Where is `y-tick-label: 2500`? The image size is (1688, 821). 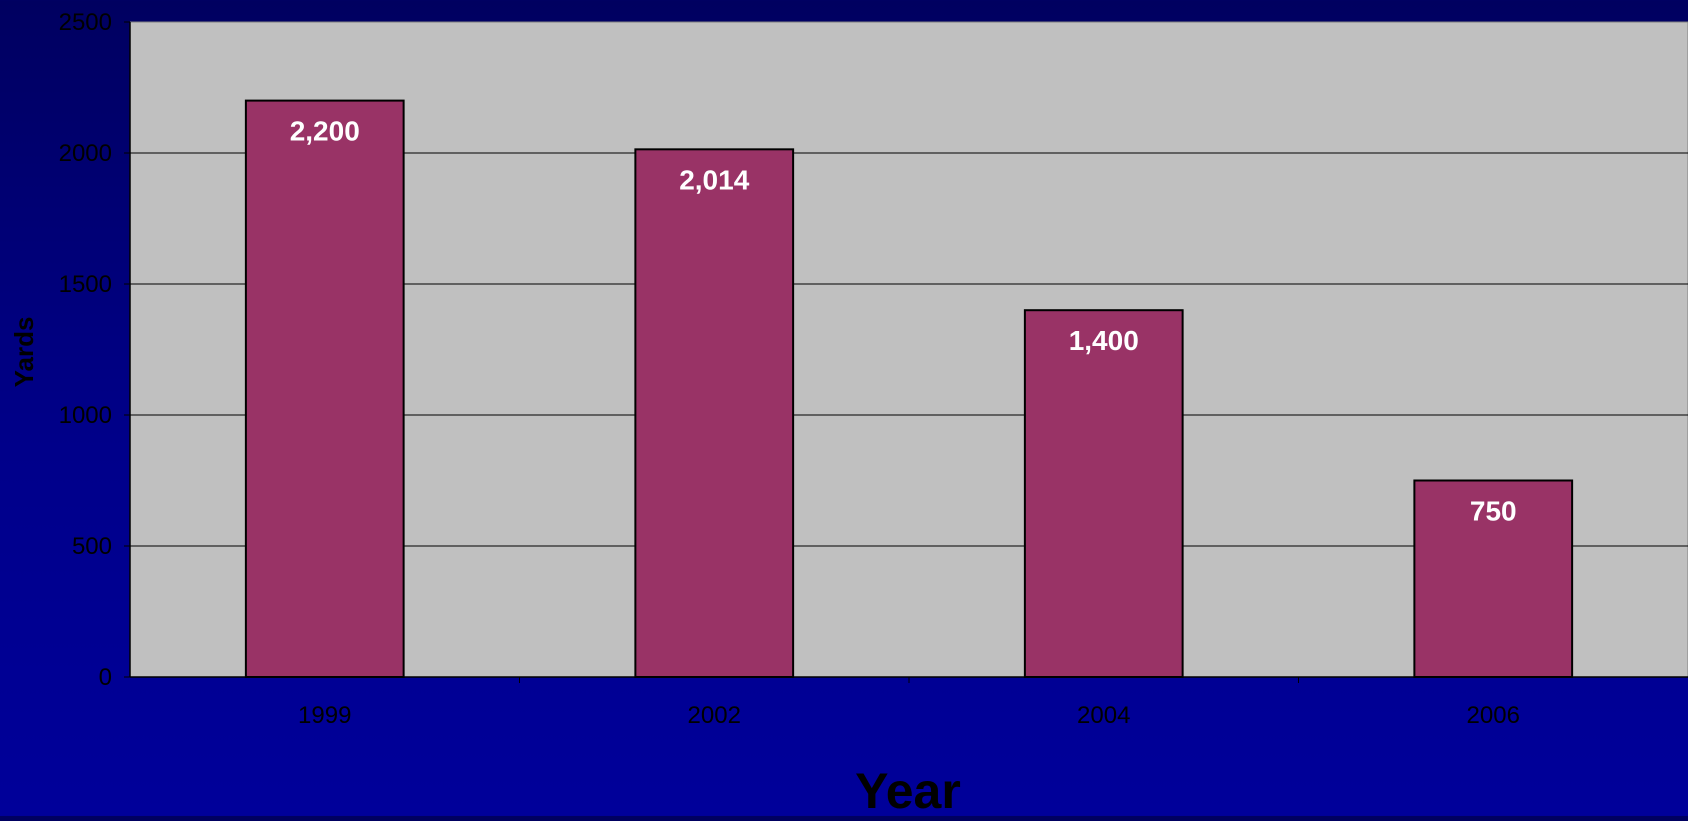 y-tick-label: 2500 is located at coordinates (85, 22).